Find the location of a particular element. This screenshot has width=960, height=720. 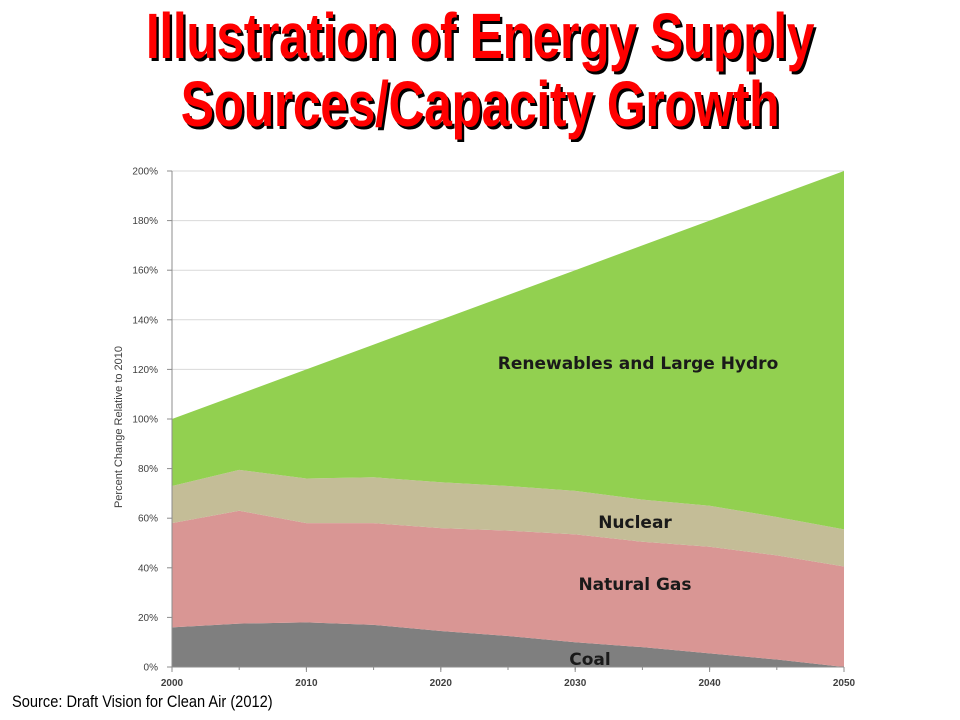

y-tick-label: 100% is located at coordinates (145, 420).